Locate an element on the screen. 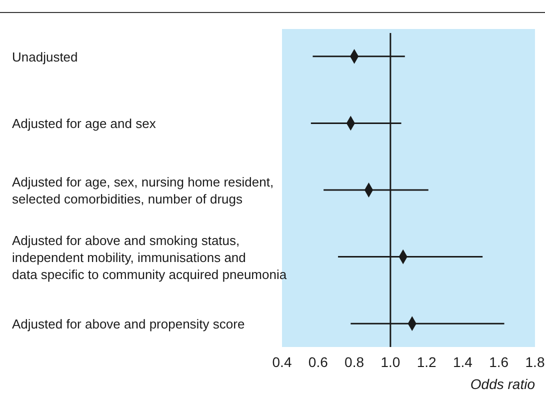 This screenshot has width=545, height=401. y-tick-label: Adjusted for above and propensity score is located at coordinates (128, 324).